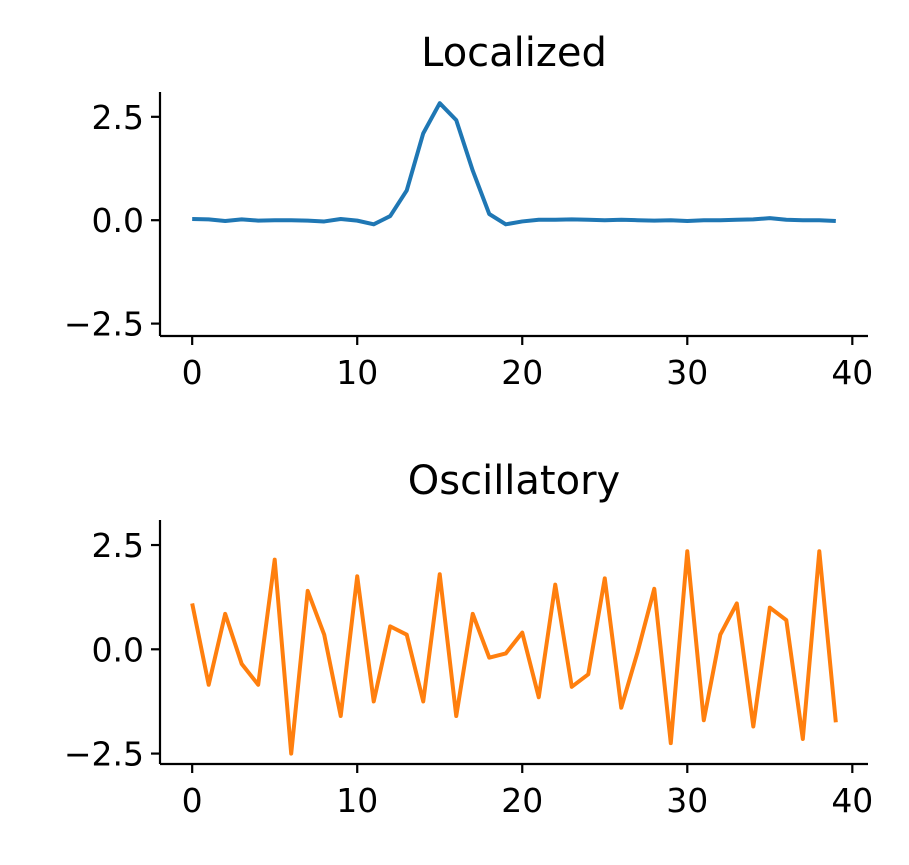 This screenshot has width=909, height=865. I want to click on localized-title: Localized, so click(514, 53).